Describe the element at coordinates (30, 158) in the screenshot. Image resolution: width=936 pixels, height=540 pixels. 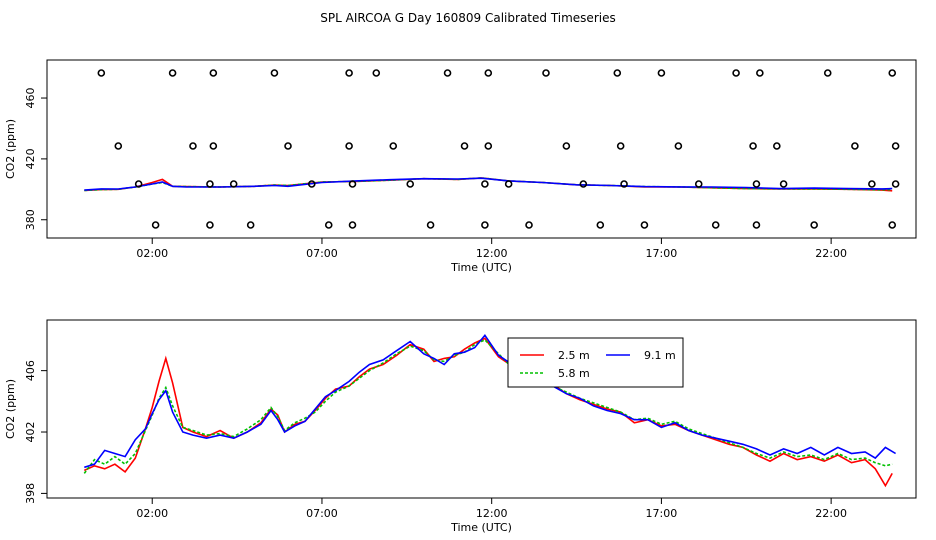
I see `y-tick-label: 420` at that location.